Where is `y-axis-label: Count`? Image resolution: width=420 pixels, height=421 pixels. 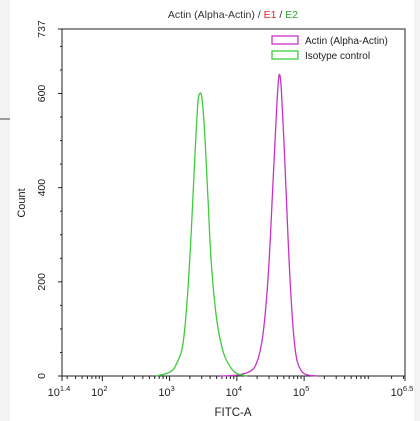
y-axis-label: Count is located at coordinates (22, 202).